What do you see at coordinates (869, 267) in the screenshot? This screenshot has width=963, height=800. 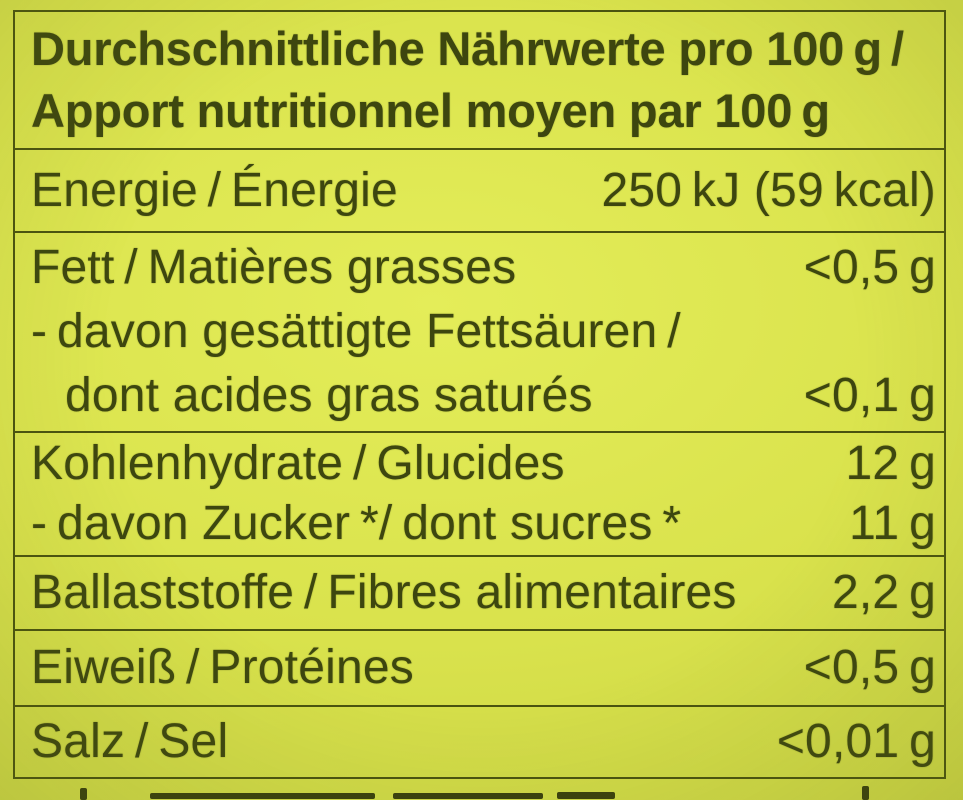 I see `fat-value: <0,5 g` at bounding box center [869, 267].